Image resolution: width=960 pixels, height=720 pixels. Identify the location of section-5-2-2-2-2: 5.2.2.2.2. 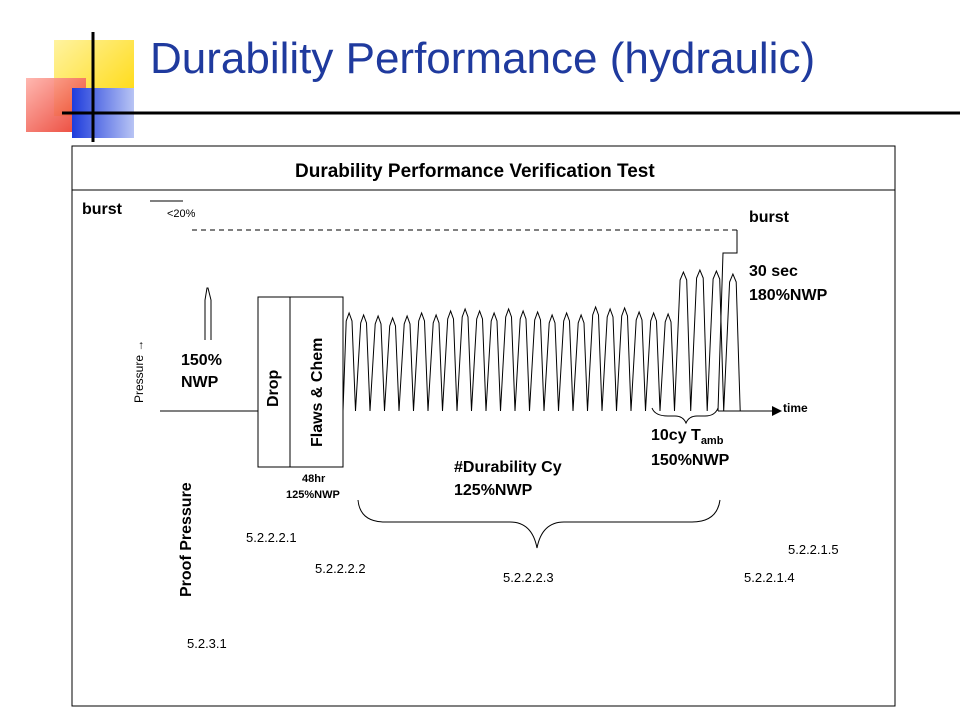
(340, 568).